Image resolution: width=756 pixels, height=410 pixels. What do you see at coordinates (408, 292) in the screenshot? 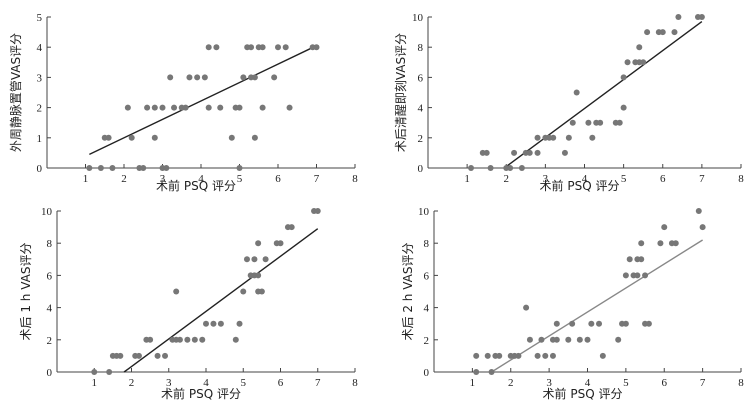
I see `y-axis-label: 术后 2 h VAS评分` at bounding box center [408, 292].